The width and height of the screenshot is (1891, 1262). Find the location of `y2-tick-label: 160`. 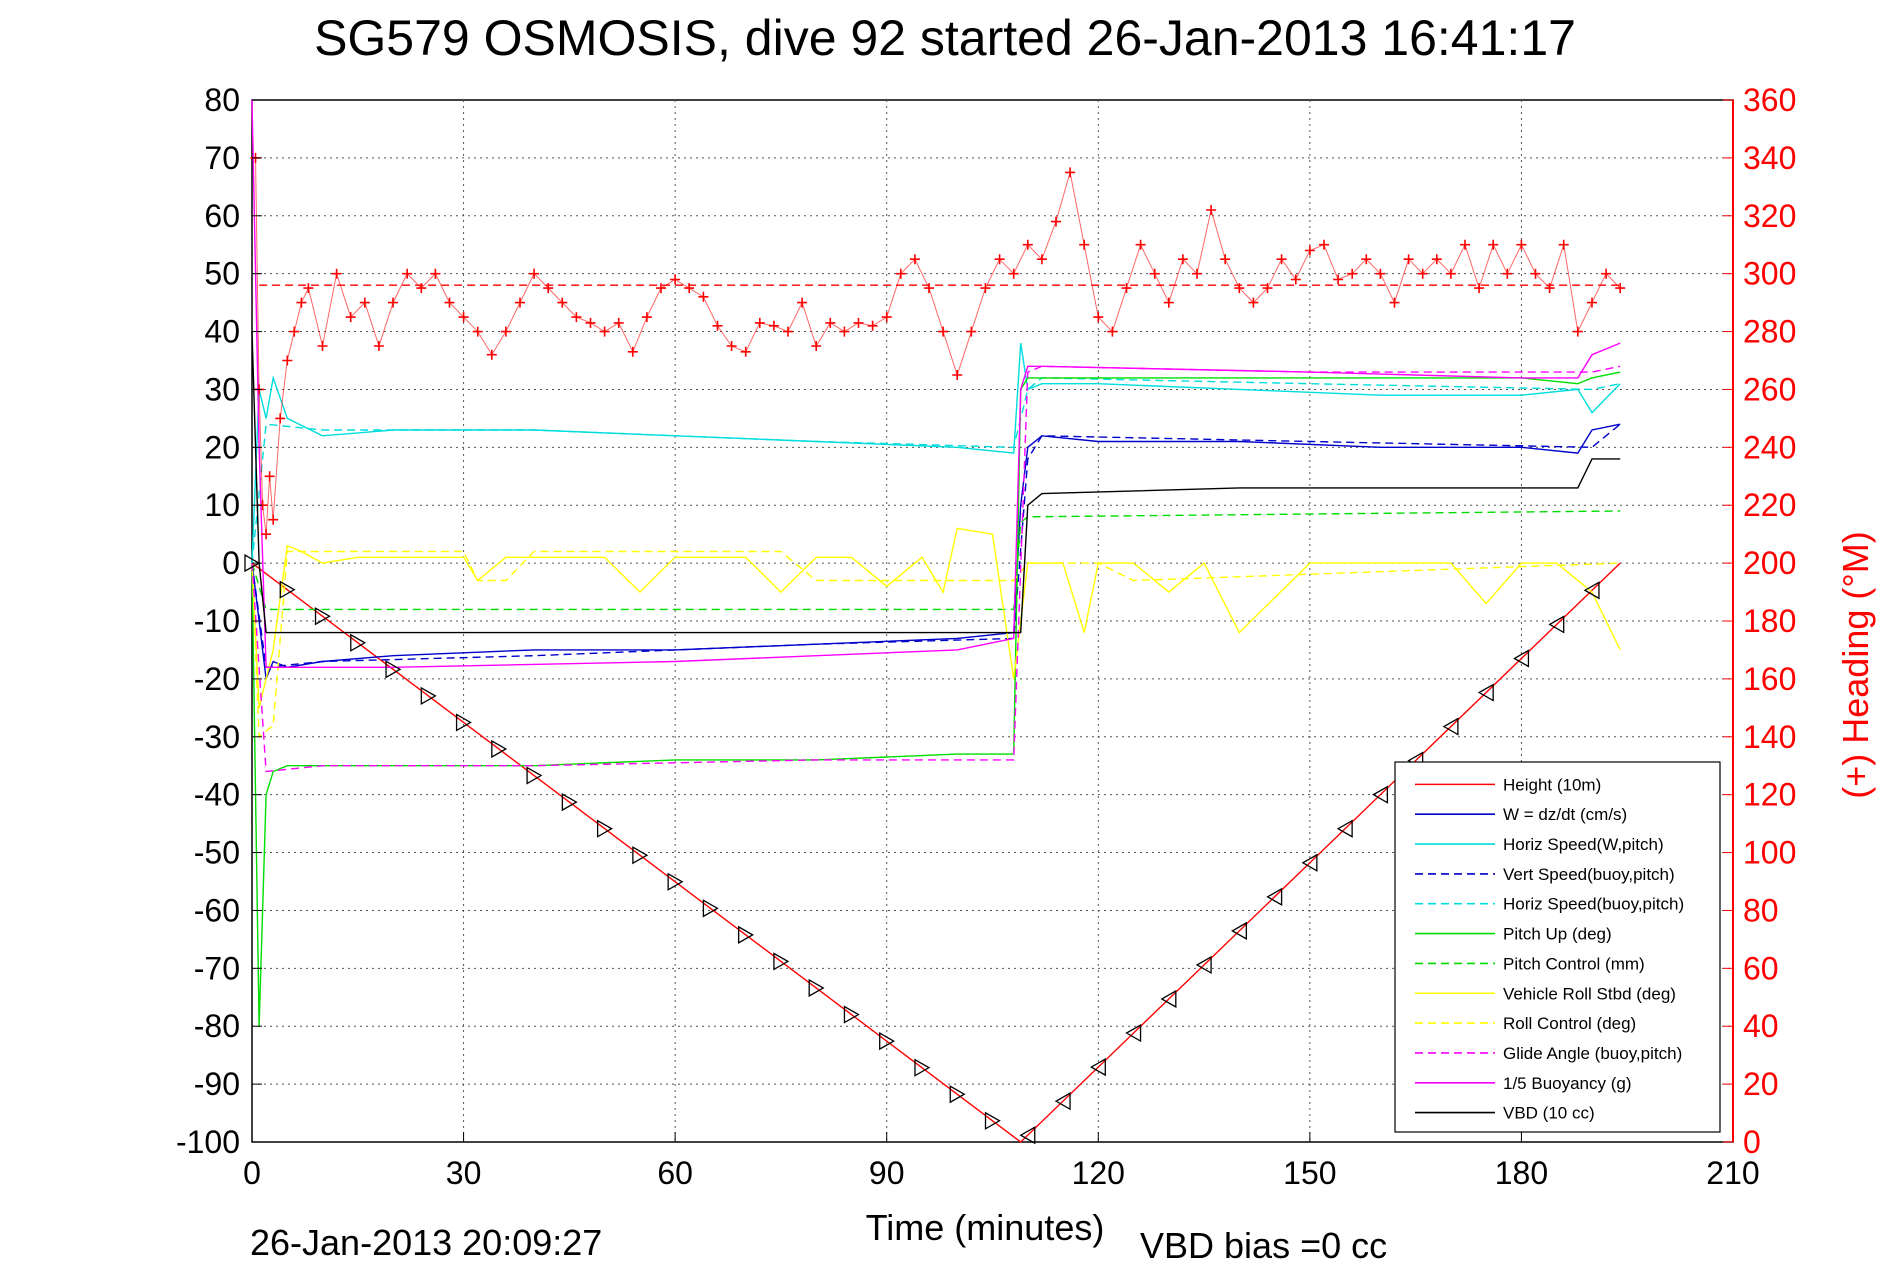

y2-tick-label: 160 is located at coordinates (1769, 679).